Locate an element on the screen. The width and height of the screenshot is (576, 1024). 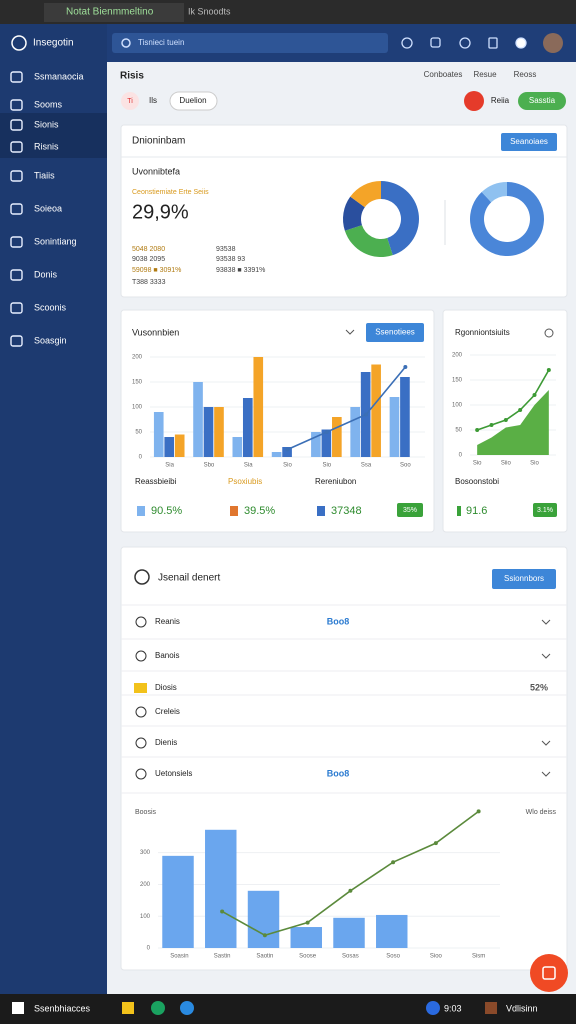
row-label: Creleis is located at coordinates (167, 711).